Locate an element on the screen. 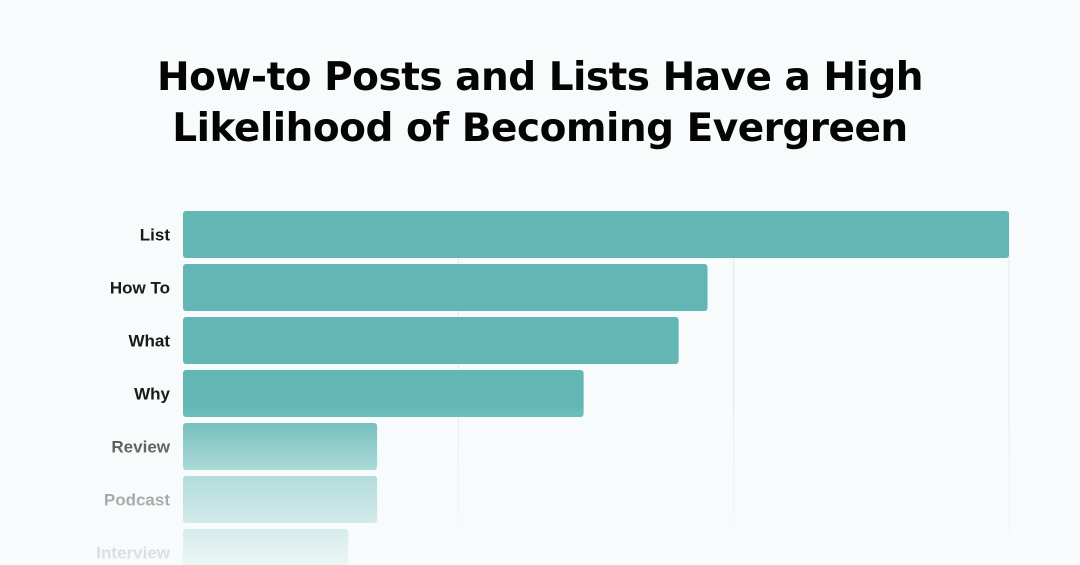 This screenshot has width=1080, height=565. category-label-why: Why is located at coordinates (152, 394).